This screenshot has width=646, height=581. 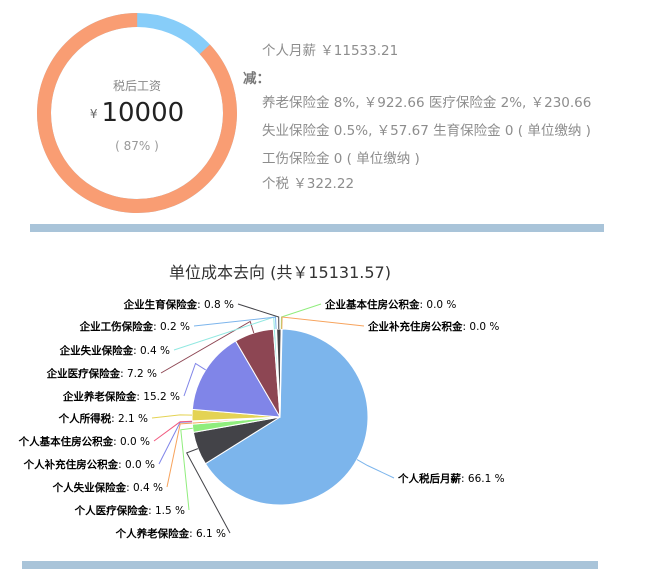 I want to click on pie-label-8: 企业医疗保险金: 7.2 %, so click(x=101, y=373).